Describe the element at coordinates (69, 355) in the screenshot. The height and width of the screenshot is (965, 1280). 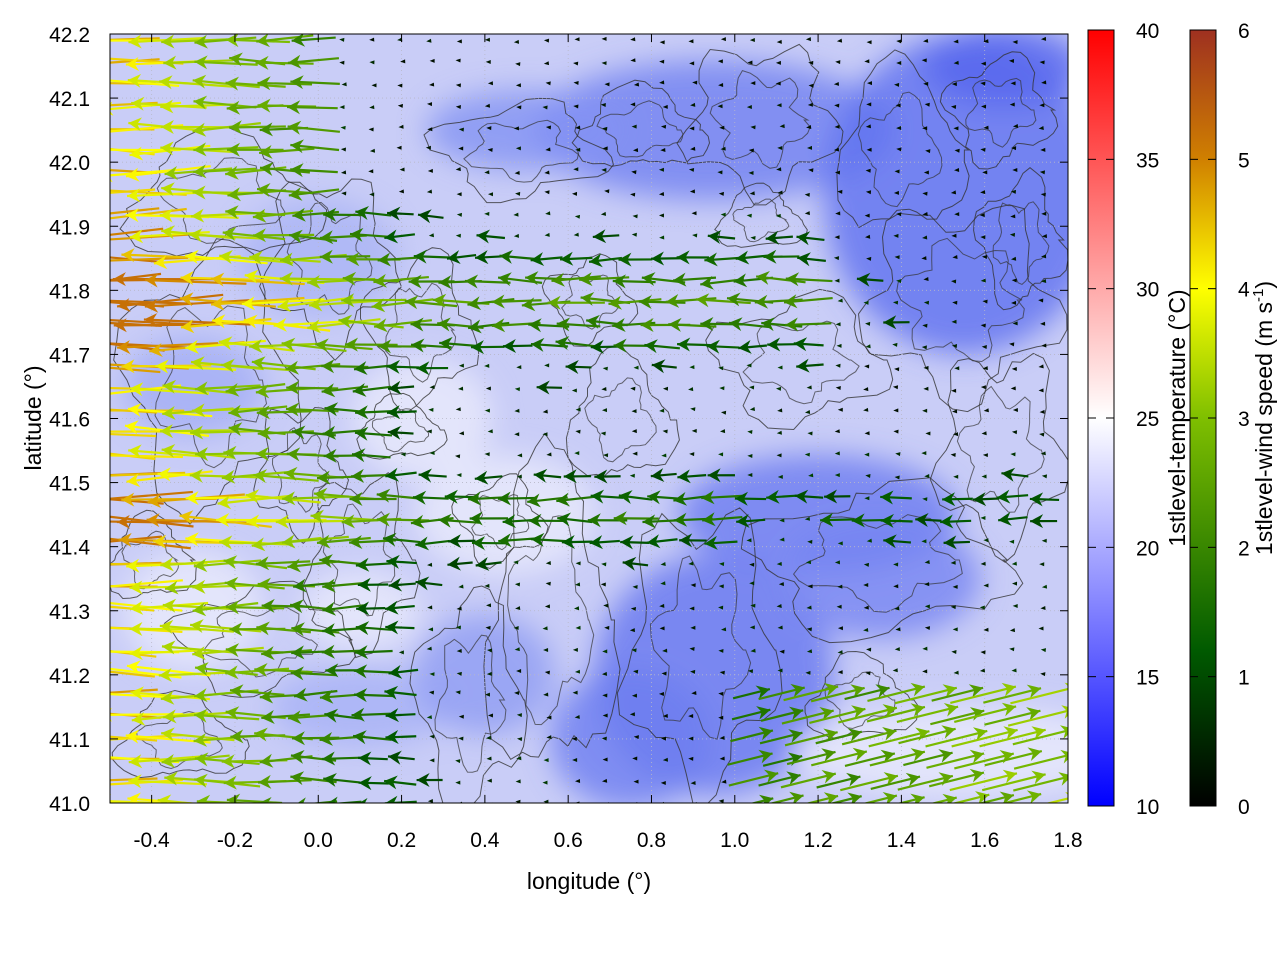
I see `y-tick-label: 41.7` at that location.